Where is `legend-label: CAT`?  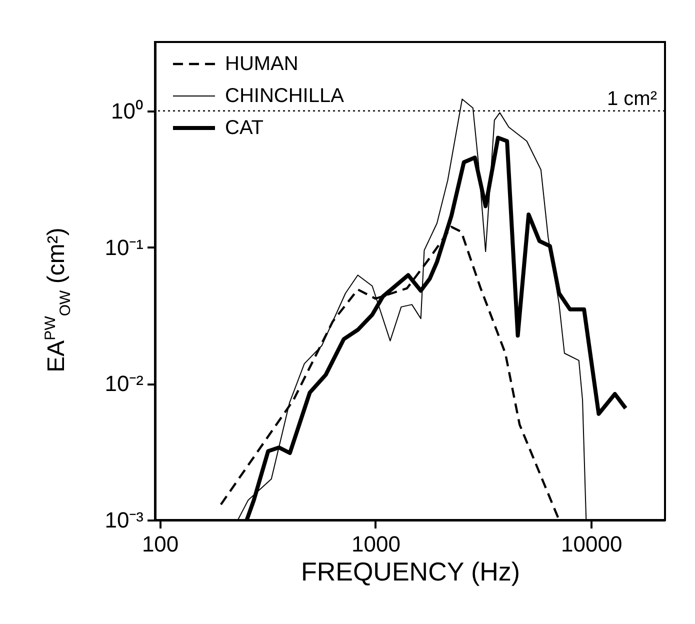
legend-label: CAT is located at coordinates (244, 128).